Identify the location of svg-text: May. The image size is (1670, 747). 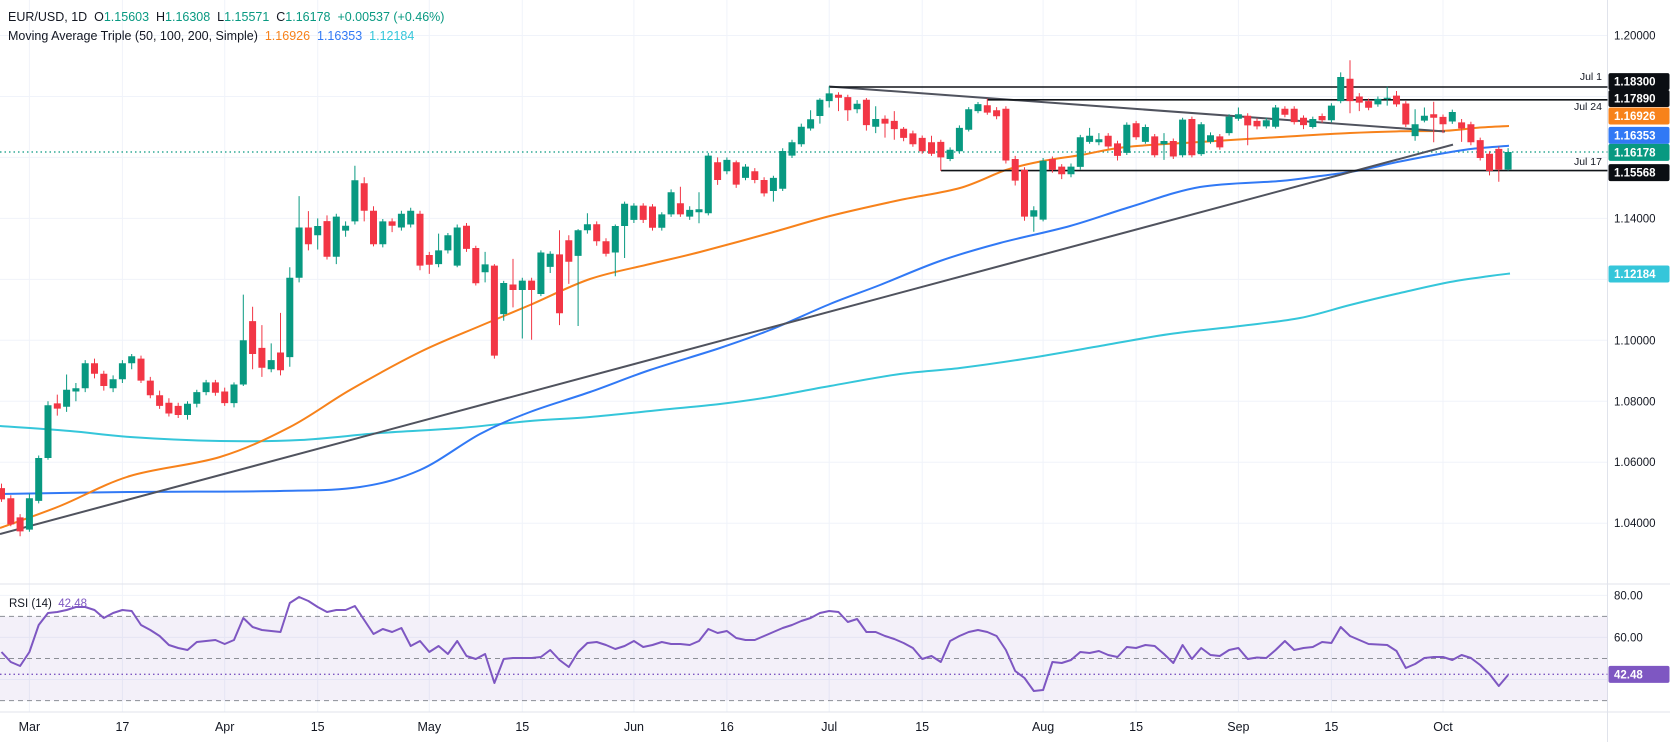
(429, 727).